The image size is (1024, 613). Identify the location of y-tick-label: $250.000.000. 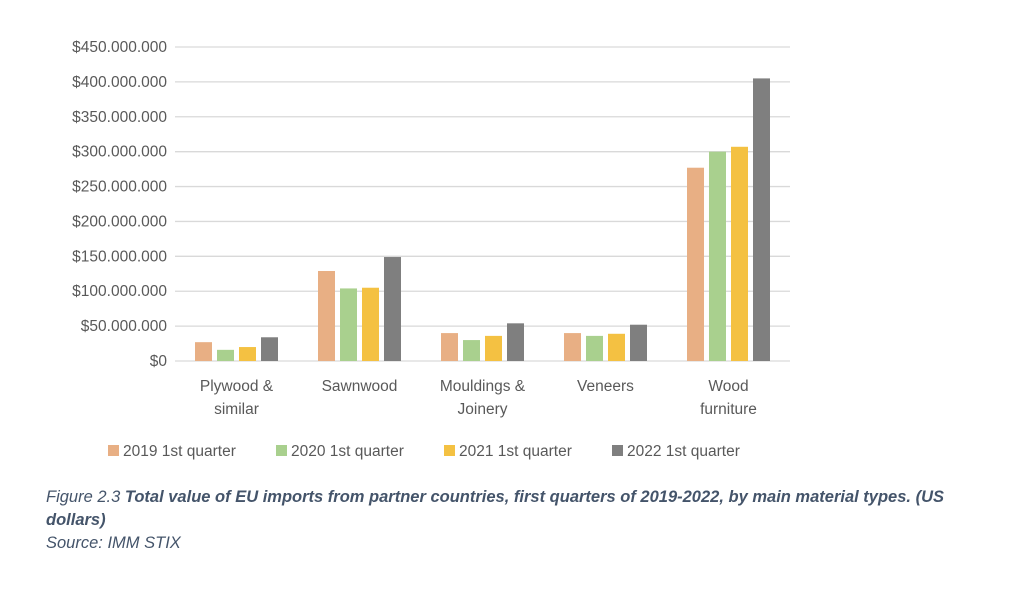
(119, 187).